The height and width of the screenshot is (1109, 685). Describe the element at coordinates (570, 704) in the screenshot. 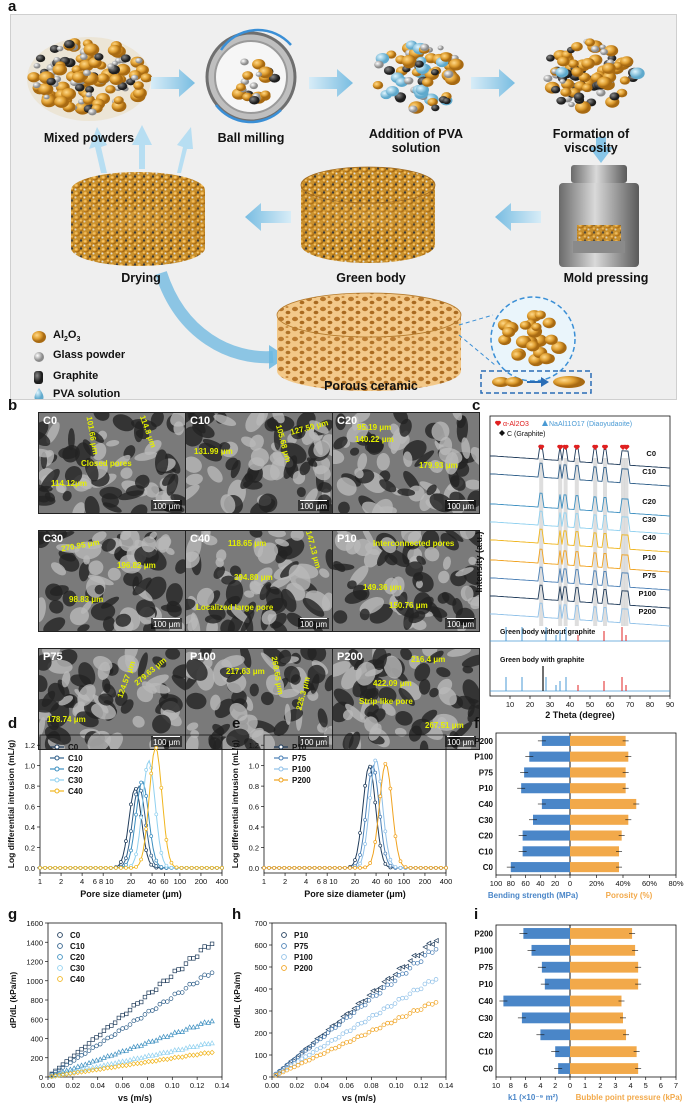

I see `tick-label: 40` at that location.